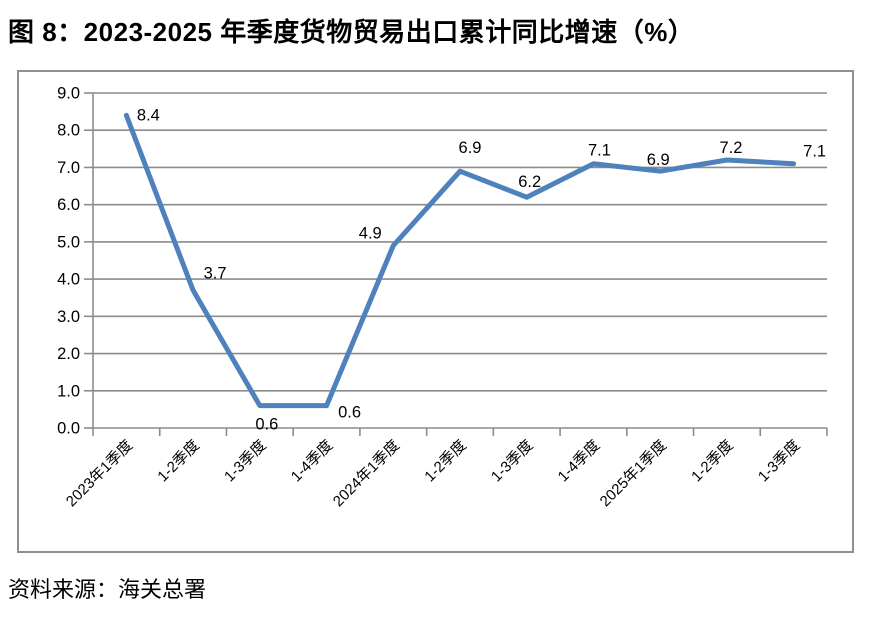 The image size is (879, 618). What do you see at coordinates (99, 473) in the screenshot?
I see `x-tick-label: 2023年1季度` at bounding box center [99, 473].